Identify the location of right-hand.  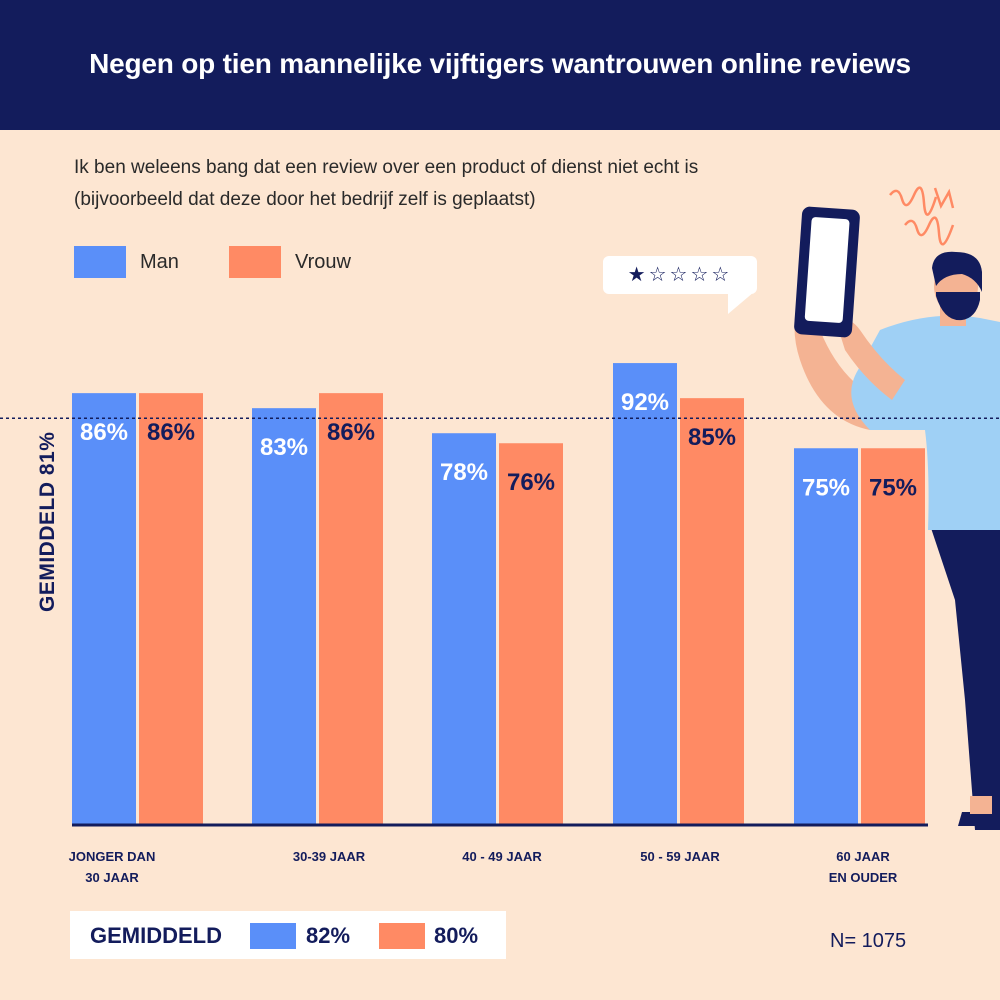
(870, 358).